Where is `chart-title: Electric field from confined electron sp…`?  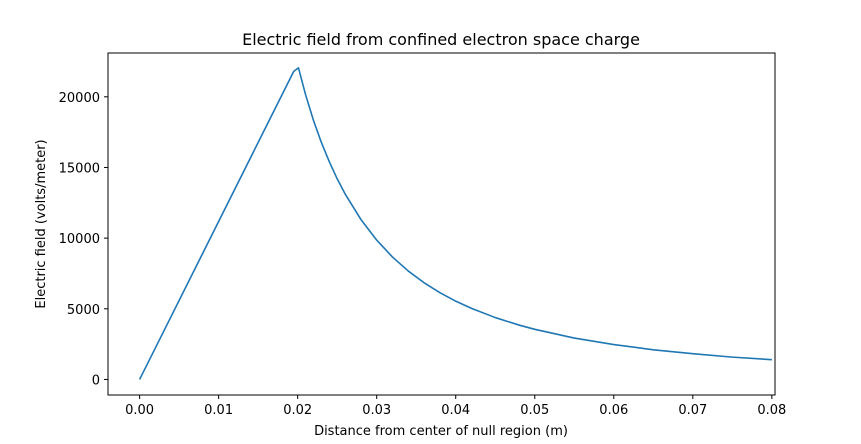
chart-title: Electric field from confined electron sp… is located at coordinates (441, 39).